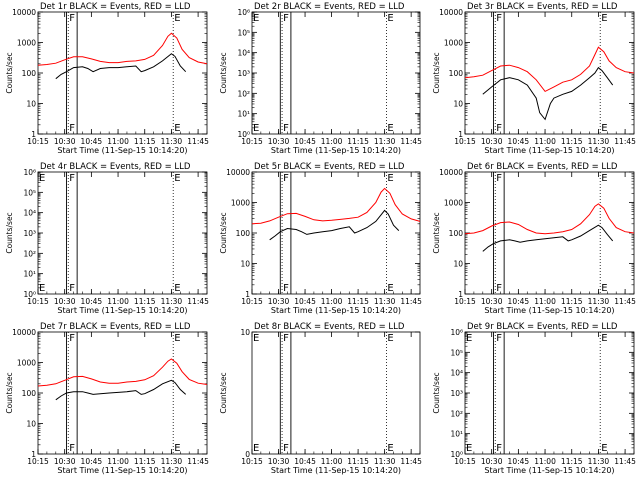 The image size is (640, 480). Describe the element at coordinates (456, 373) in the screenshot. I see `y-tick-label: 10⁴` at that location.